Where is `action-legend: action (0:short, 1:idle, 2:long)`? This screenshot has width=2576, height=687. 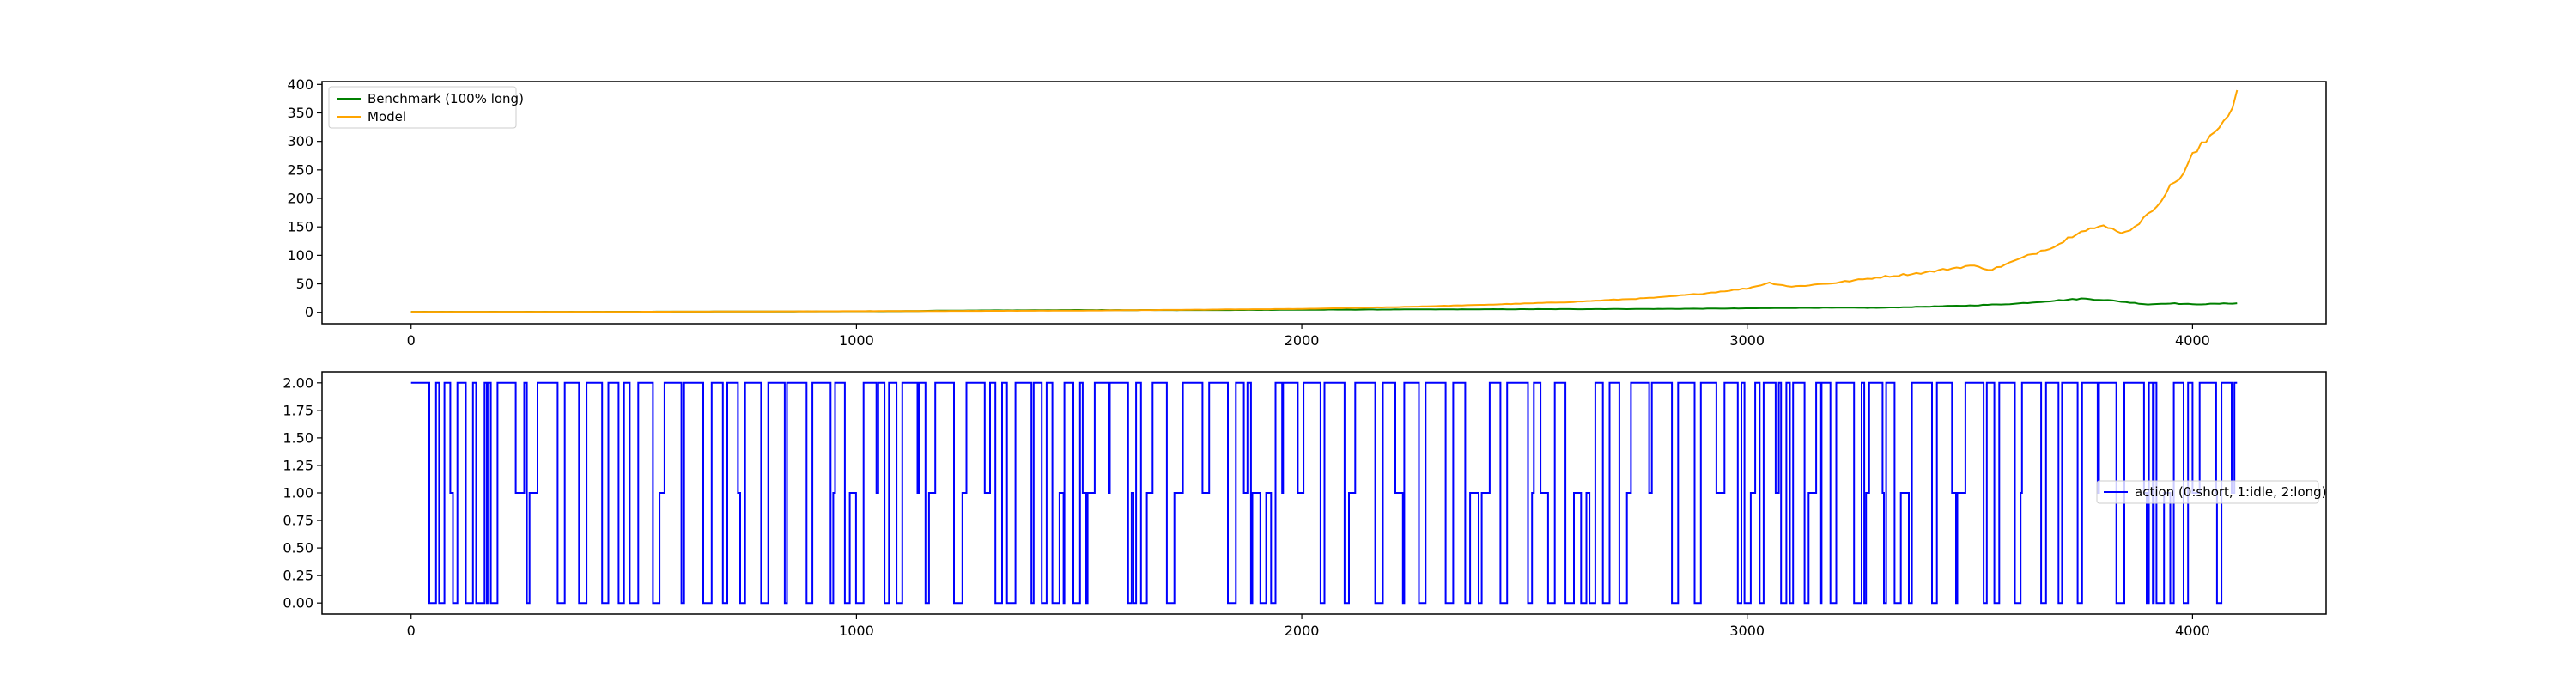 action-legend: action (0:short, 1:idle, 2:long) is located at coordinates (2211, 492).